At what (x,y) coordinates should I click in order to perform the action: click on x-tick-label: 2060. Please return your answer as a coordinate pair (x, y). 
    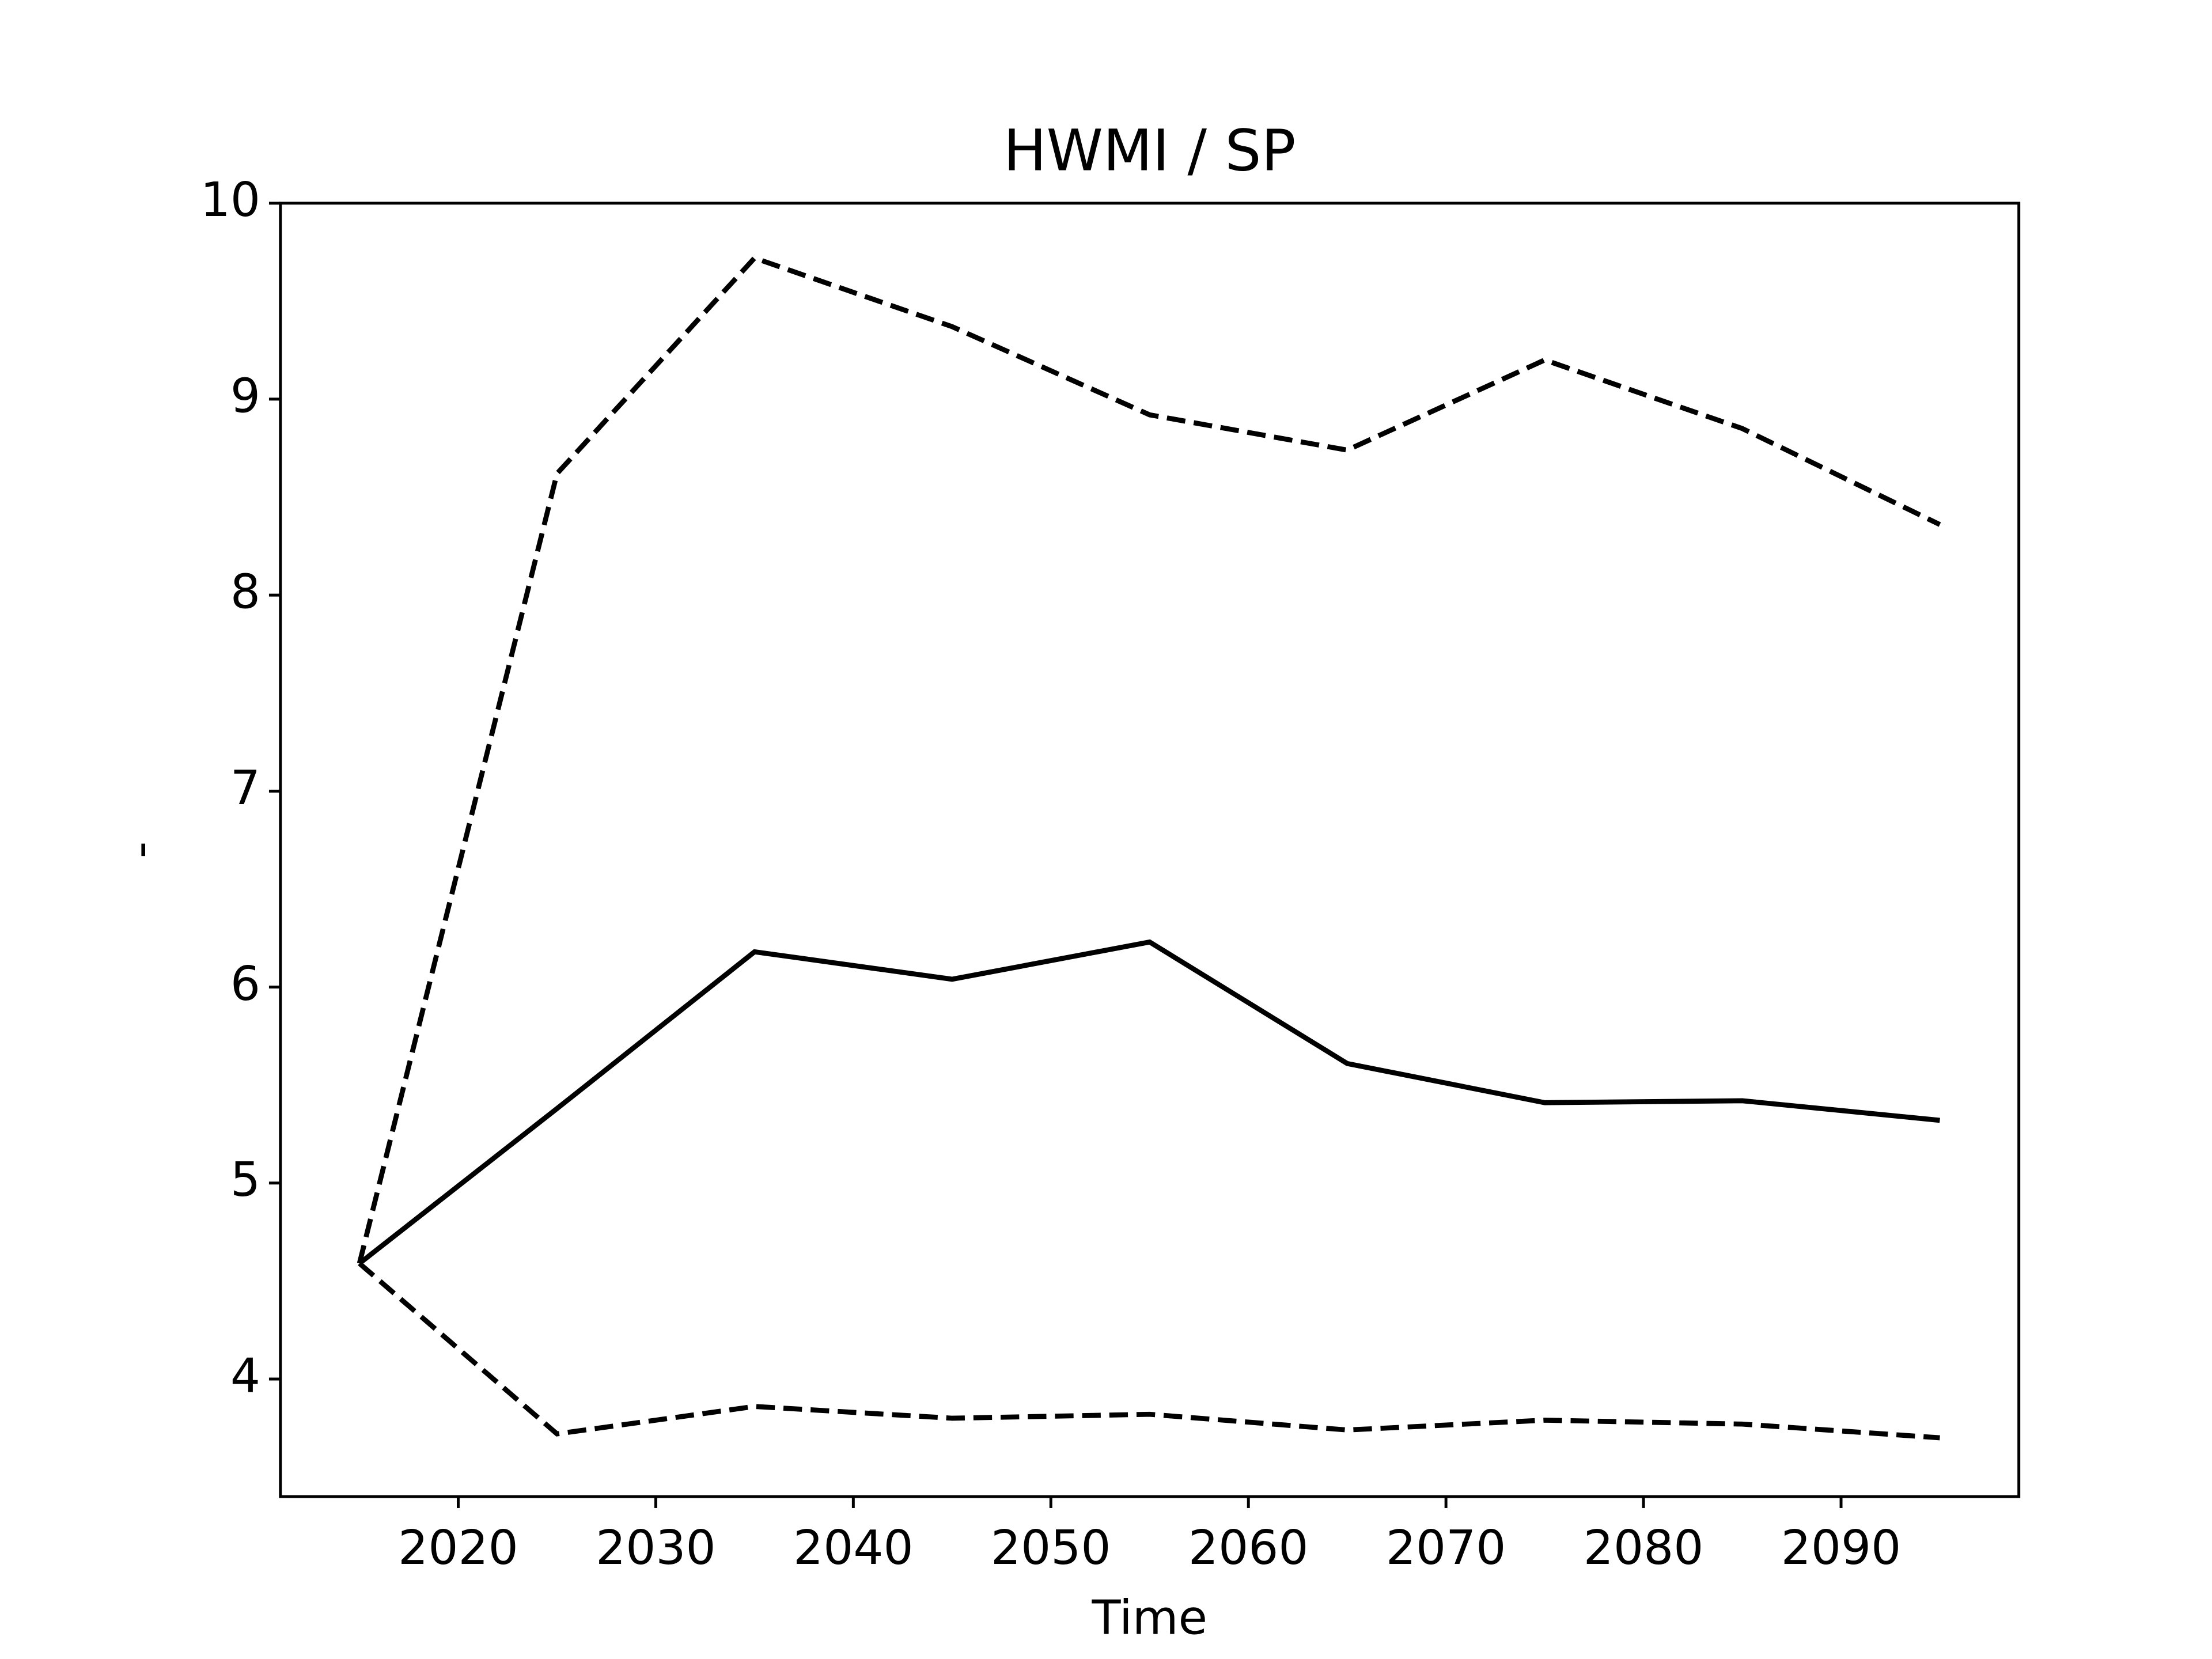
    Looking at the image, I should click on (1248, 1548).